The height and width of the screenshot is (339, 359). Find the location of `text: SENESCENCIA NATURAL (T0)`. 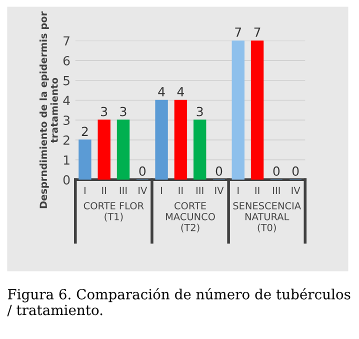

text: SENESCENCIA NATURAL (T0) is located at coordinates (267, 217).